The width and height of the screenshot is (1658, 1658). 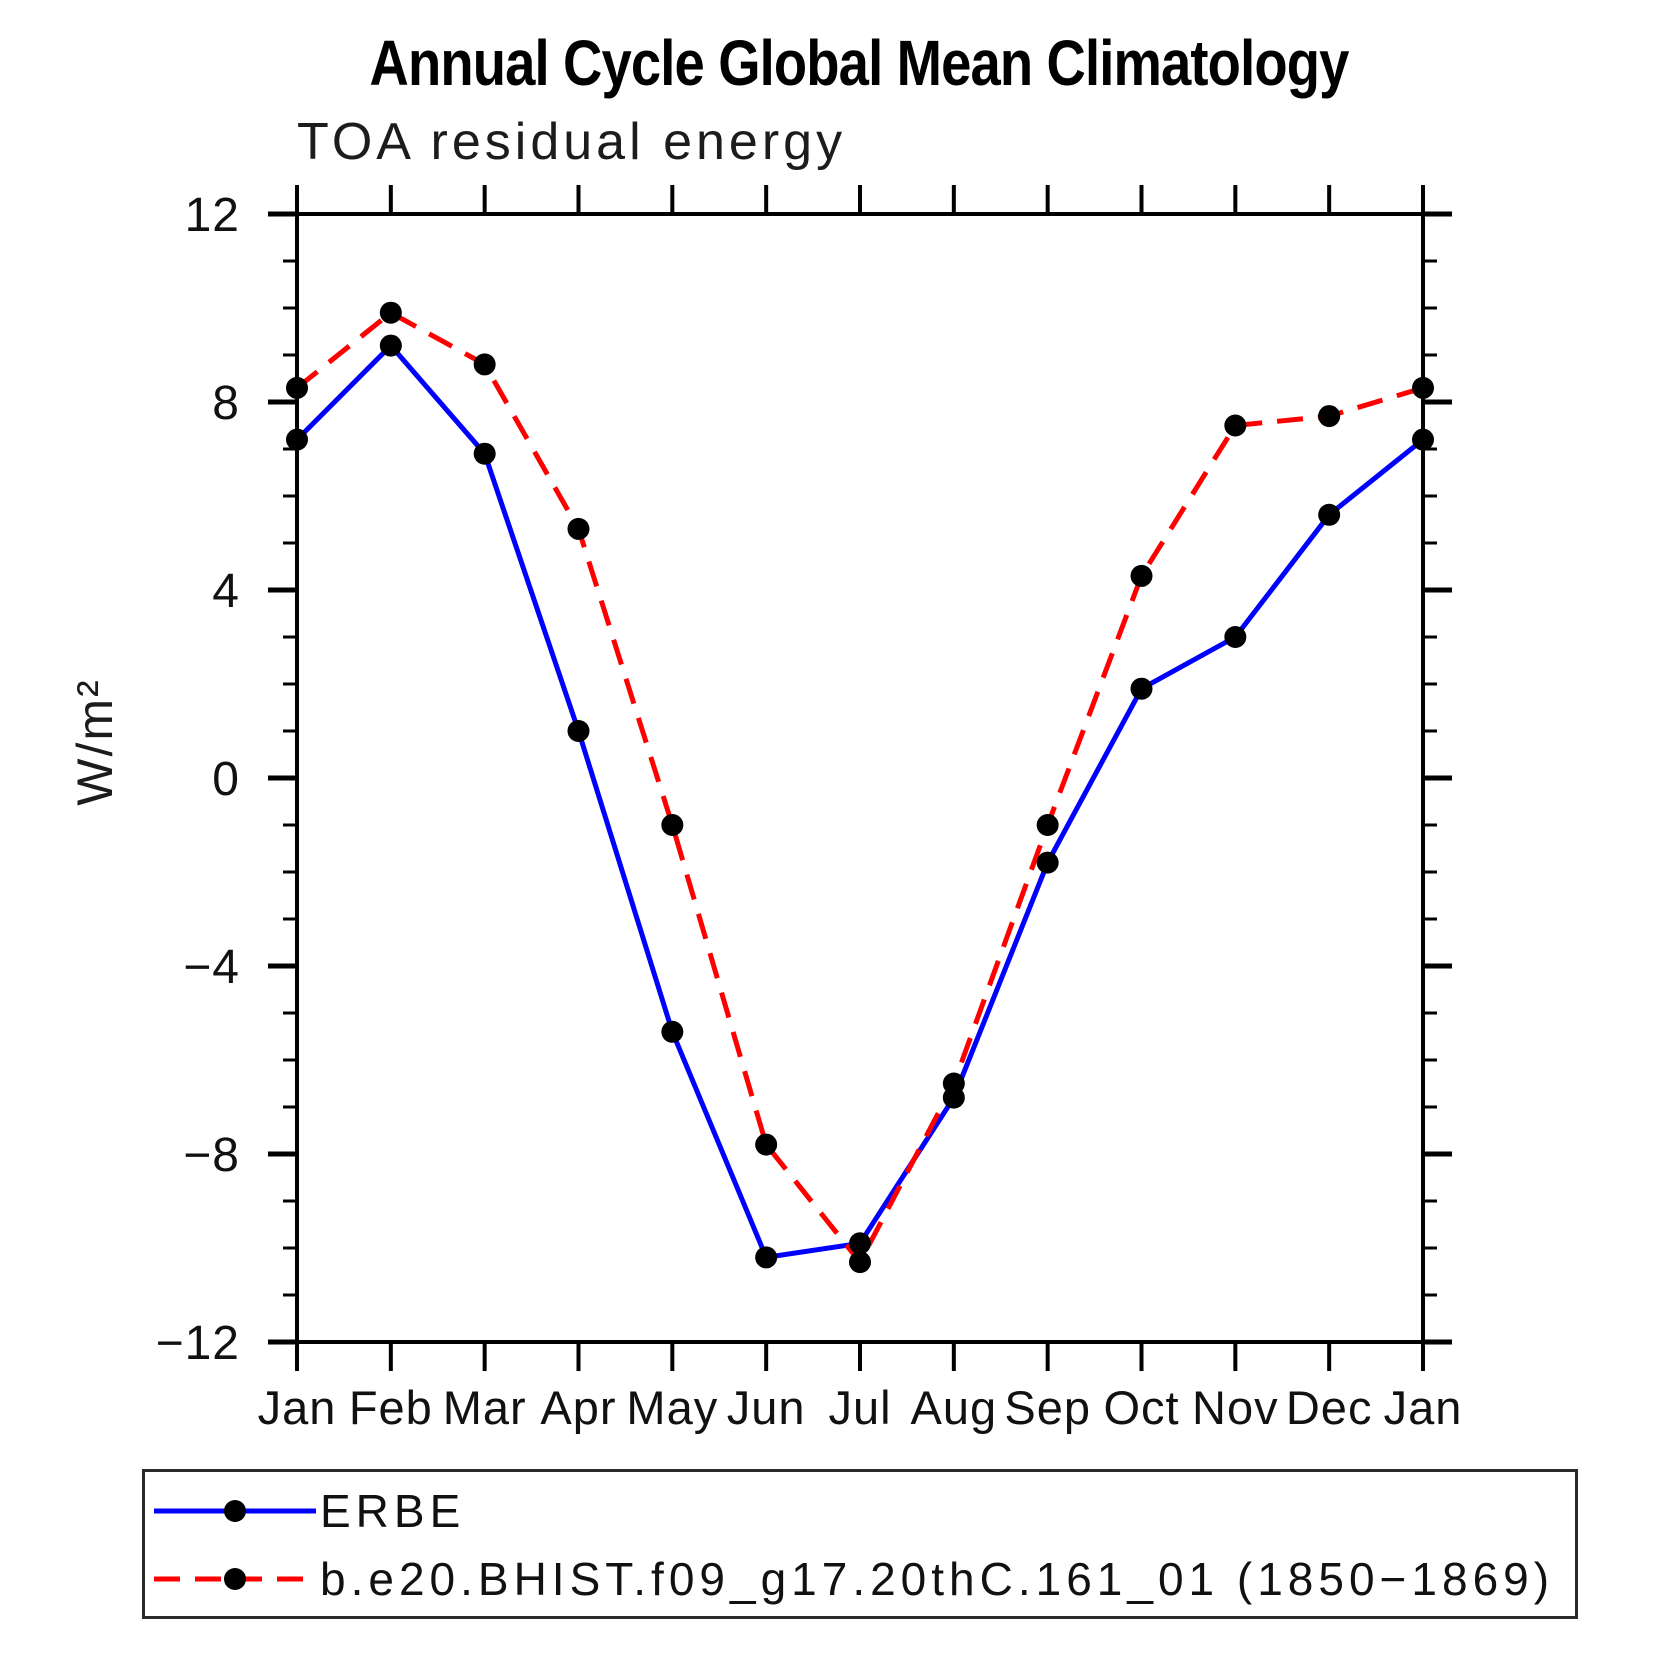 I want to click on x-tick-label: May, so click(x=672, y=1407).